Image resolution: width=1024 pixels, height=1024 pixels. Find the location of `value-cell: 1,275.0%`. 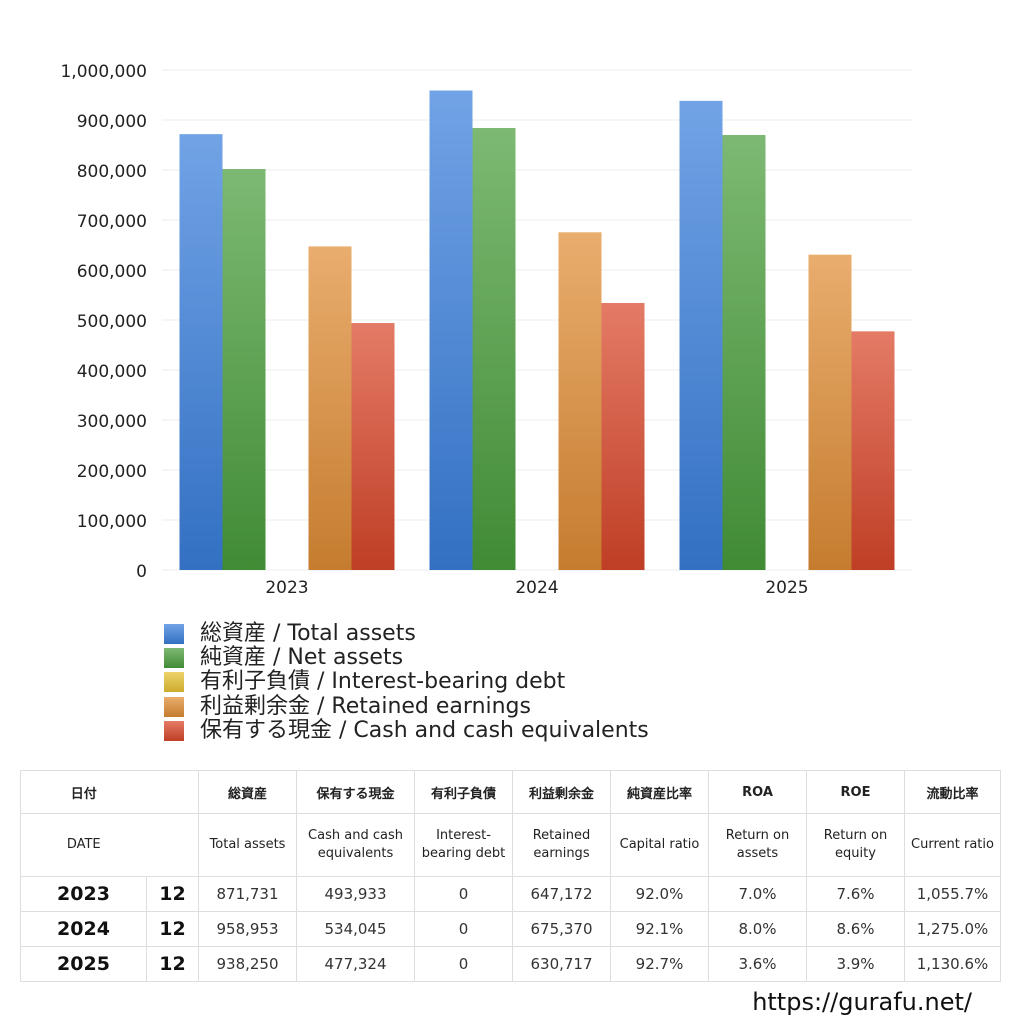

value-cell: 1,275.0% is located at coordinates (952, 929).